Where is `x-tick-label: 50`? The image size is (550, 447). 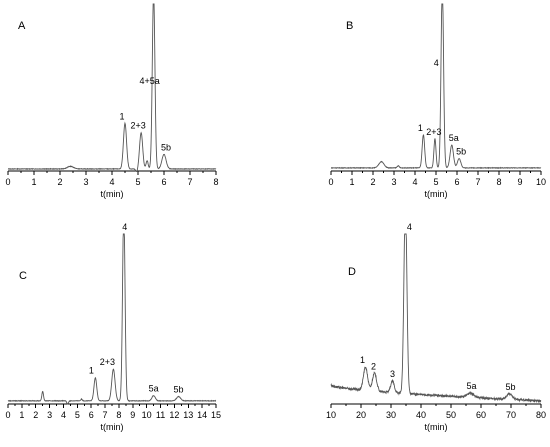
x-tick-label: 50 is located at coordinates (451, 415).